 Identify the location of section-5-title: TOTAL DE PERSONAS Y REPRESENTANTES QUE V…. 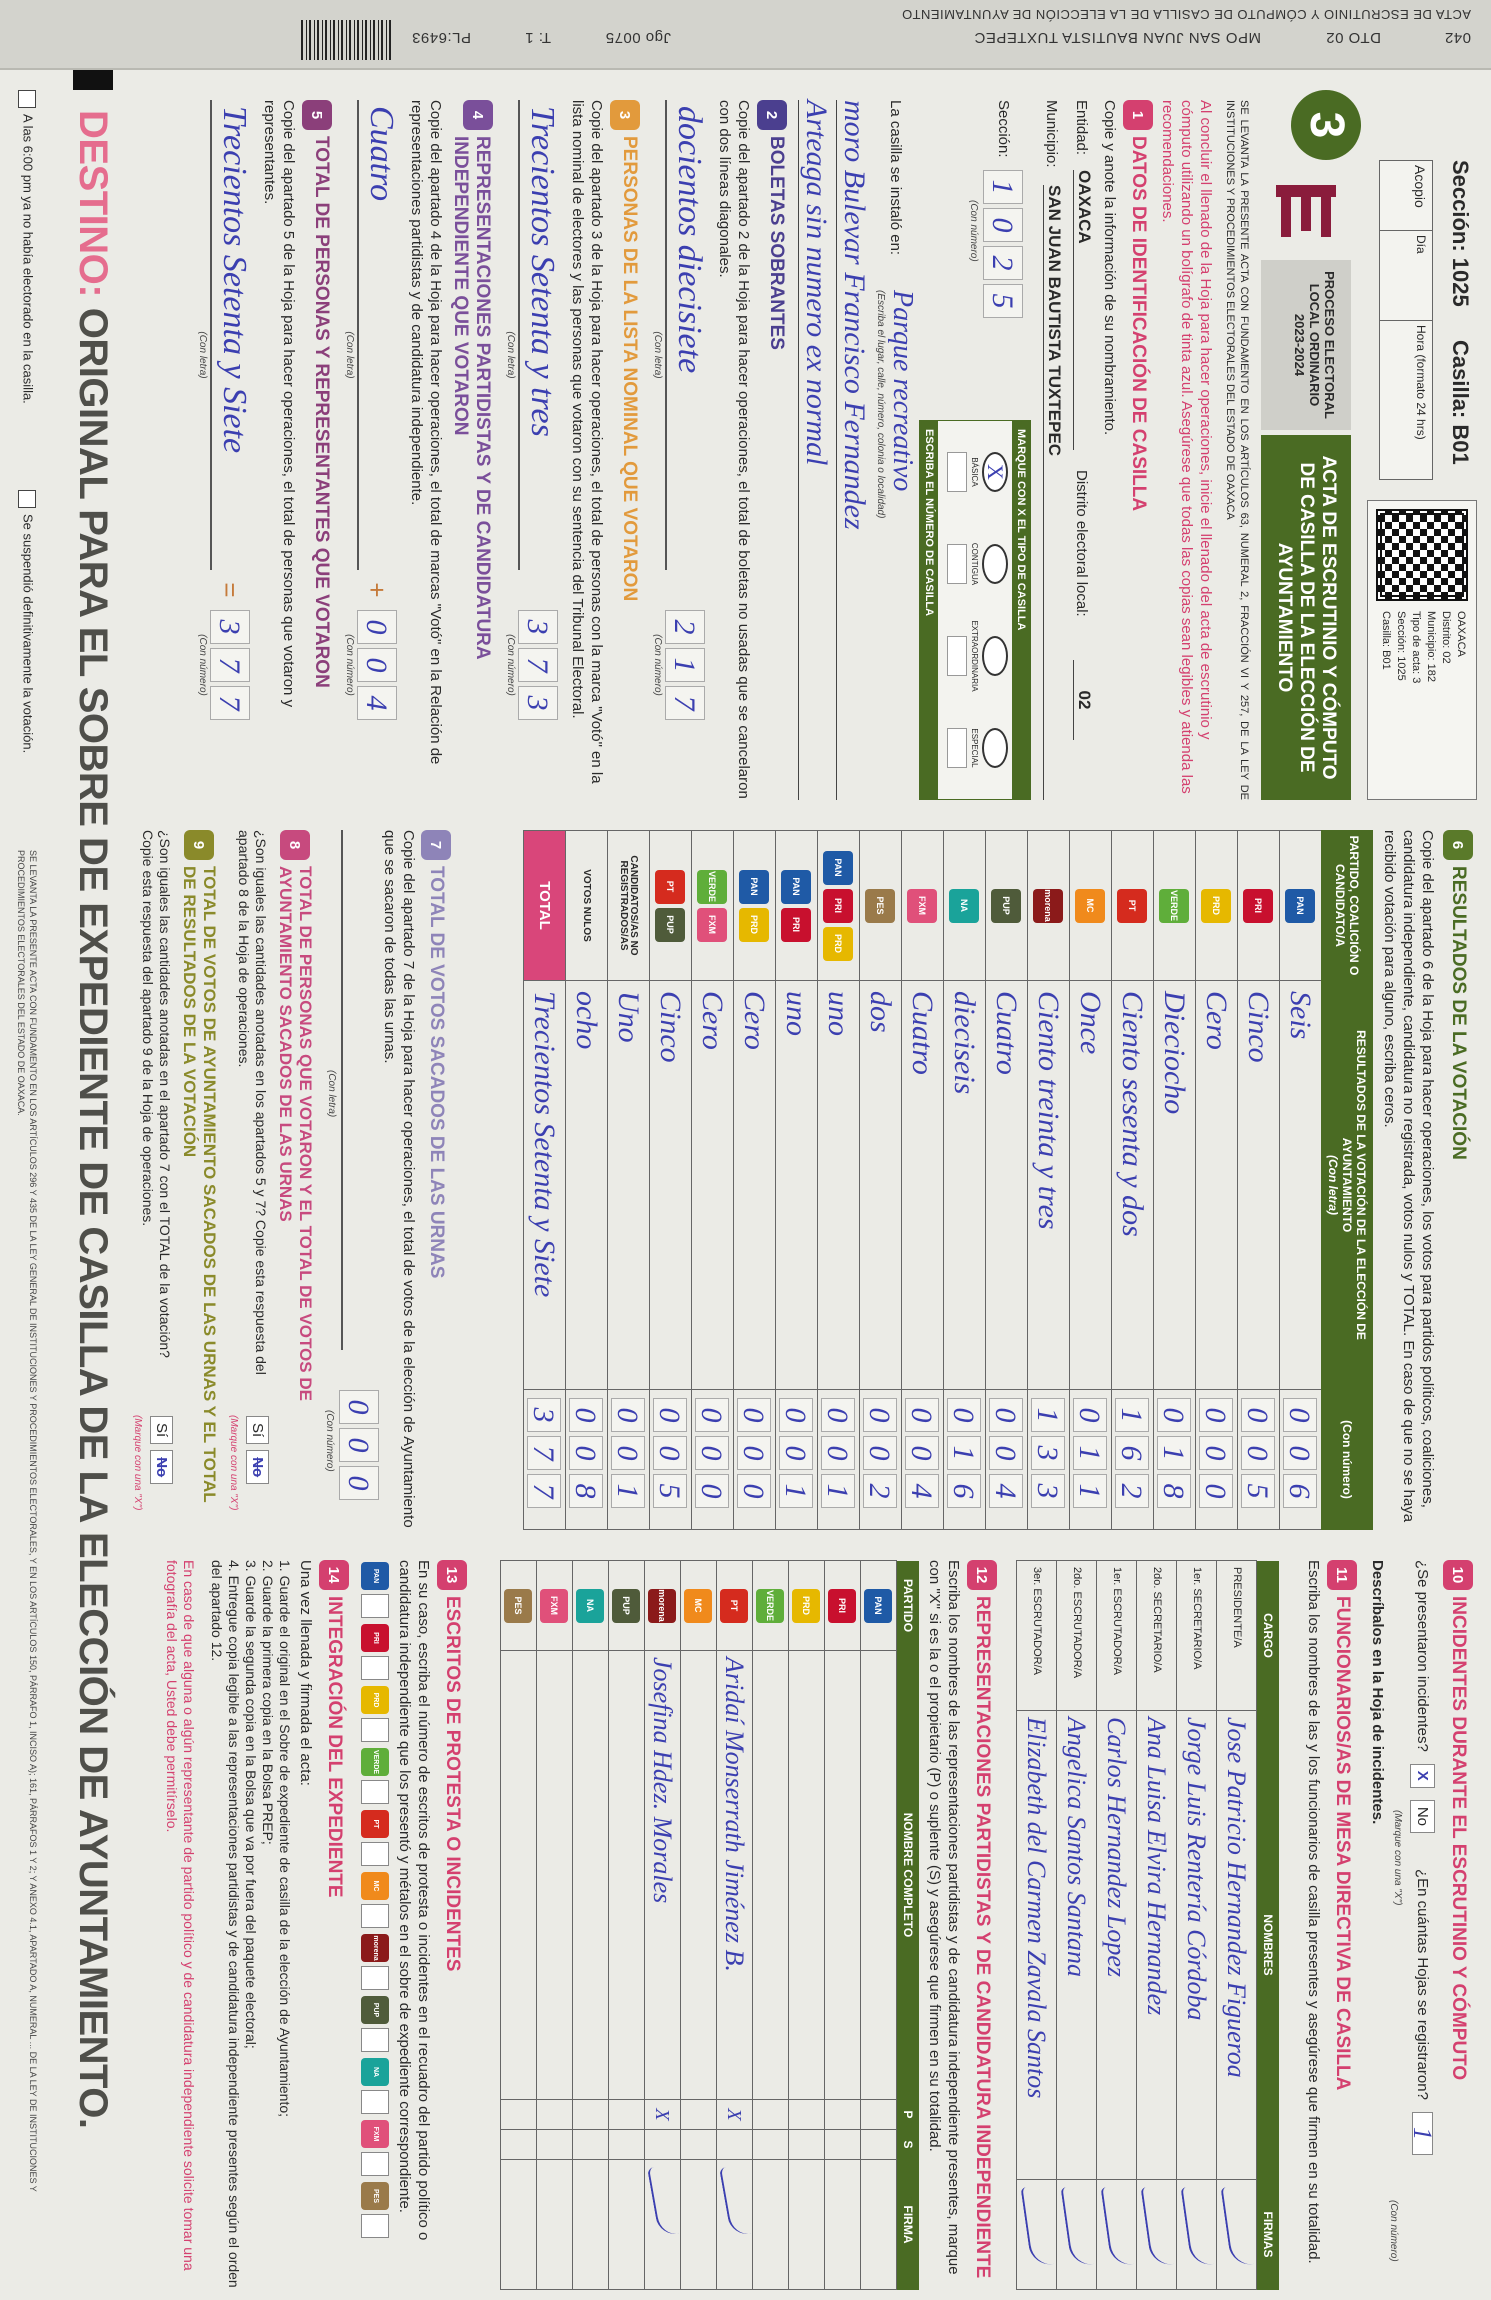
(321, 412).